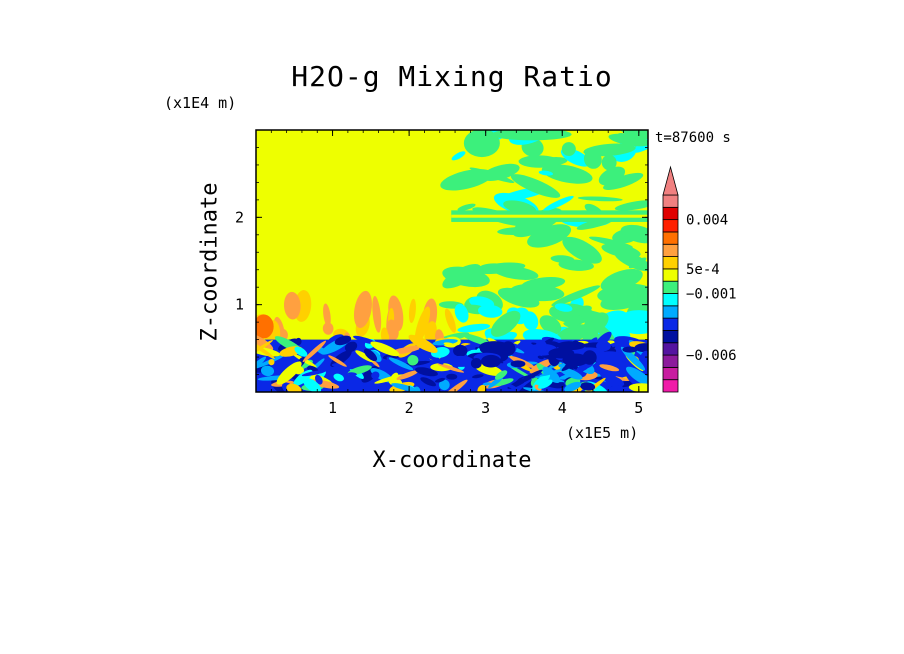 This screenshot has height=654, width=904. What do you see at coordinates (452, 76) in the screenshot?
I see `chart-title: H2O-g Mixing Ratio` at bounding box center [452, 76].